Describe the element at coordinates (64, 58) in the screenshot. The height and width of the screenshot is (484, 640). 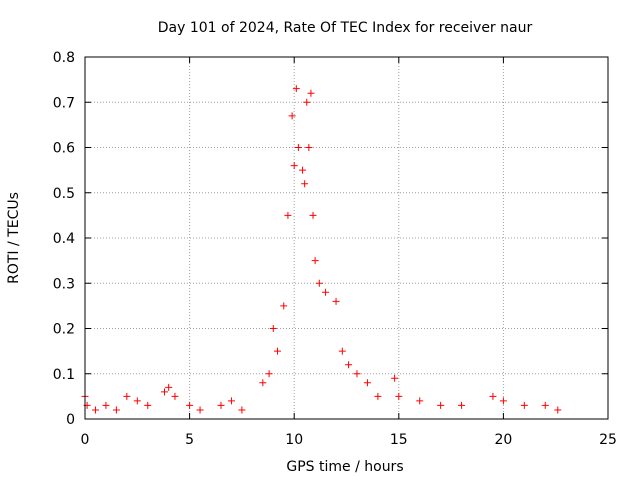
I see `y-tick-label: 0.8` at that location.